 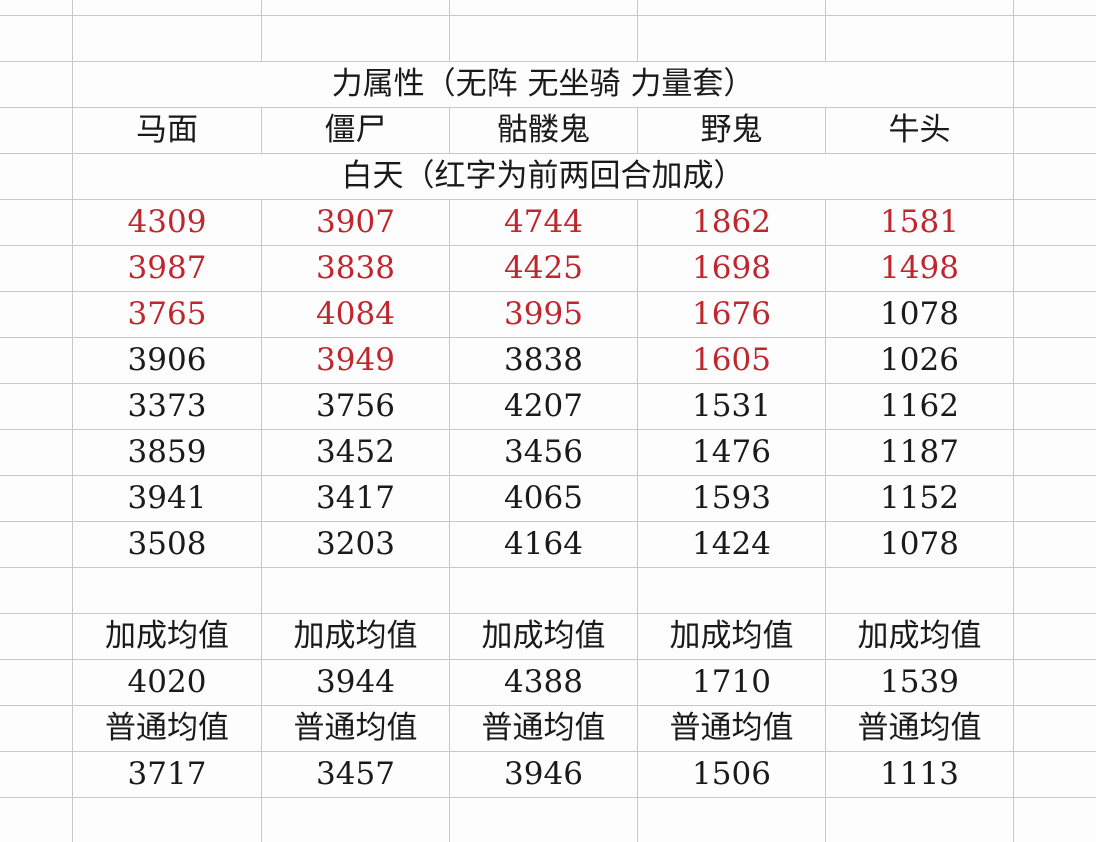 I want to click on column-header: 骷髅鬼, so click(x=543, y=130).